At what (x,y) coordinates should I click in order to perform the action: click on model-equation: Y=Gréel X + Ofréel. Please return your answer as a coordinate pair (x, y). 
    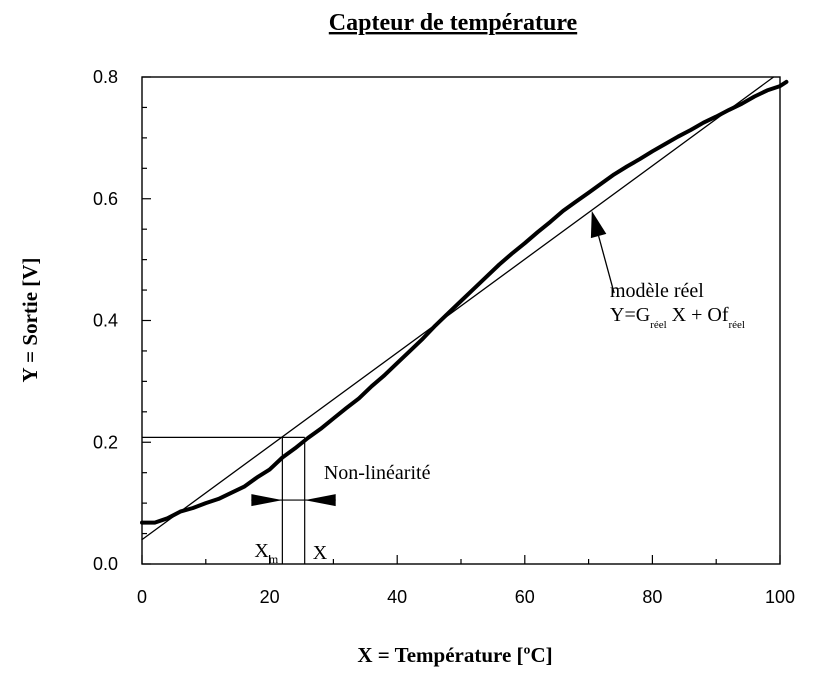
    Looking at the image, I should click on (677, 317).